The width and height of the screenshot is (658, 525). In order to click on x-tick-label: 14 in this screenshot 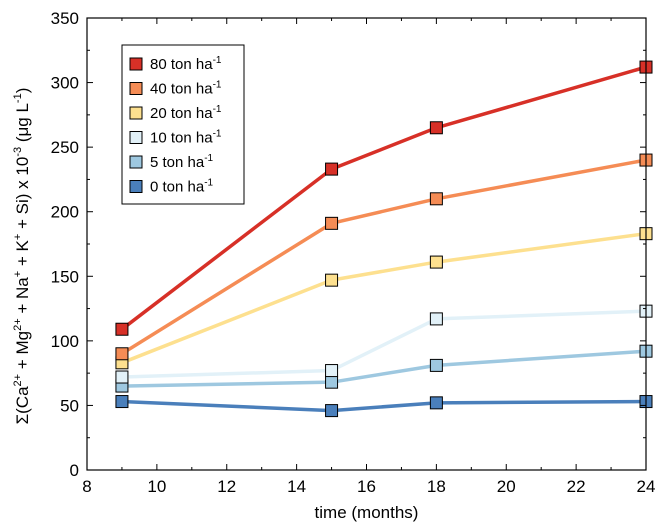, I will do `click(296, 486)`.